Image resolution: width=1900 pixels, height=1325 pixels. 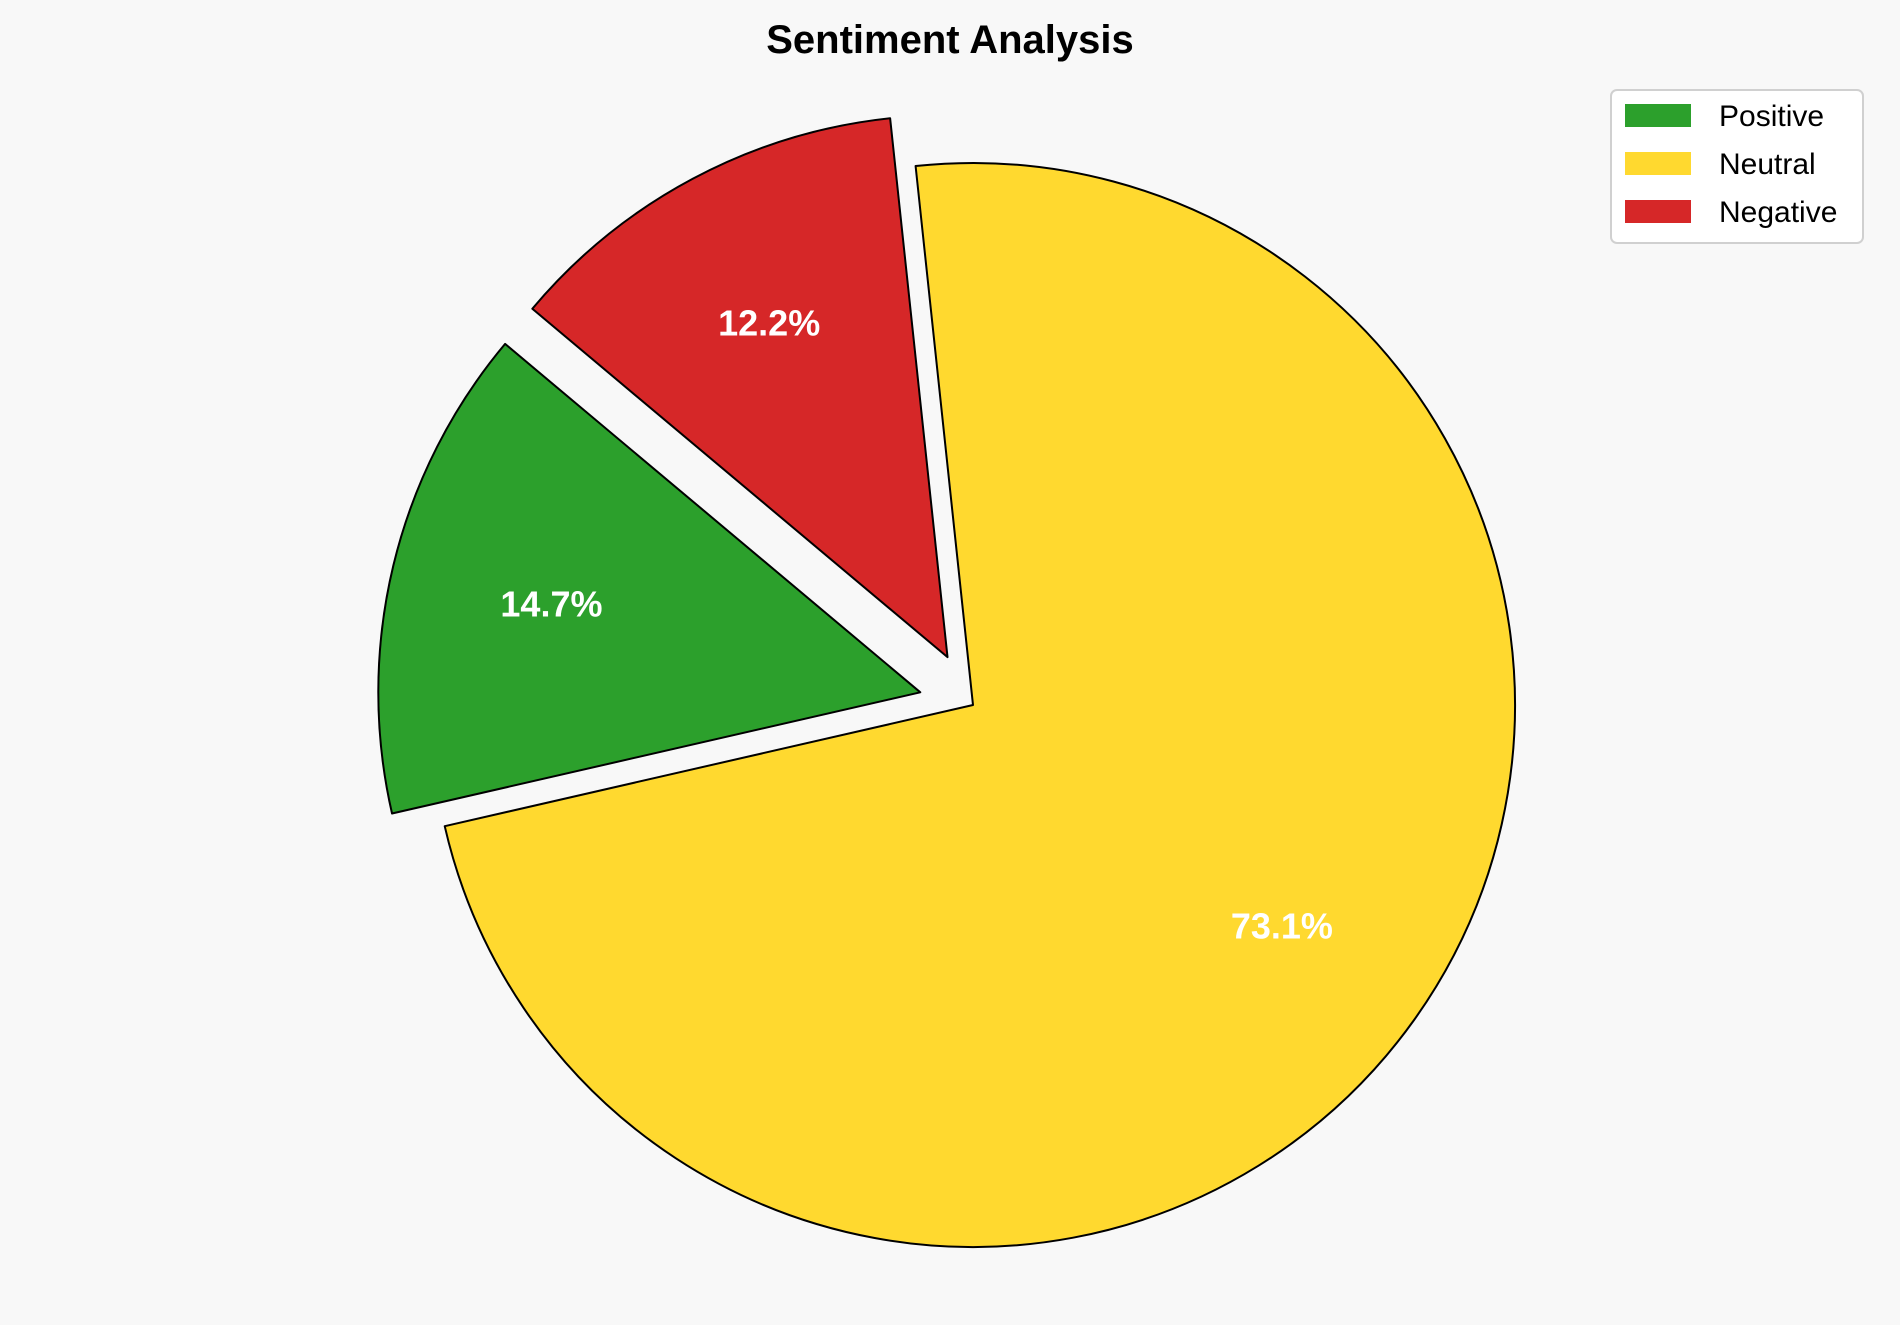 What do you see at coordinates (1658, 211) in the screenshot?
I see `legend-swatch-negative` at bounding box center [1658, 211].